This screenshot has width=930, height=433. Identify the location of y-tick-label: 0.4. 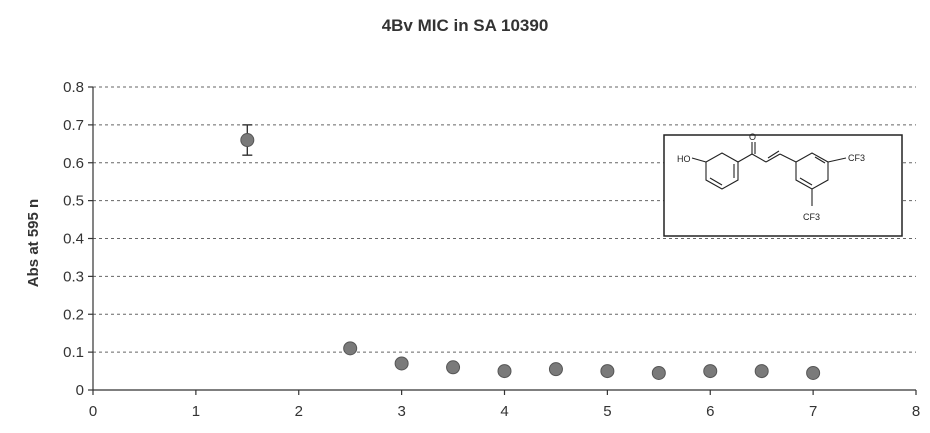
(73, 239).